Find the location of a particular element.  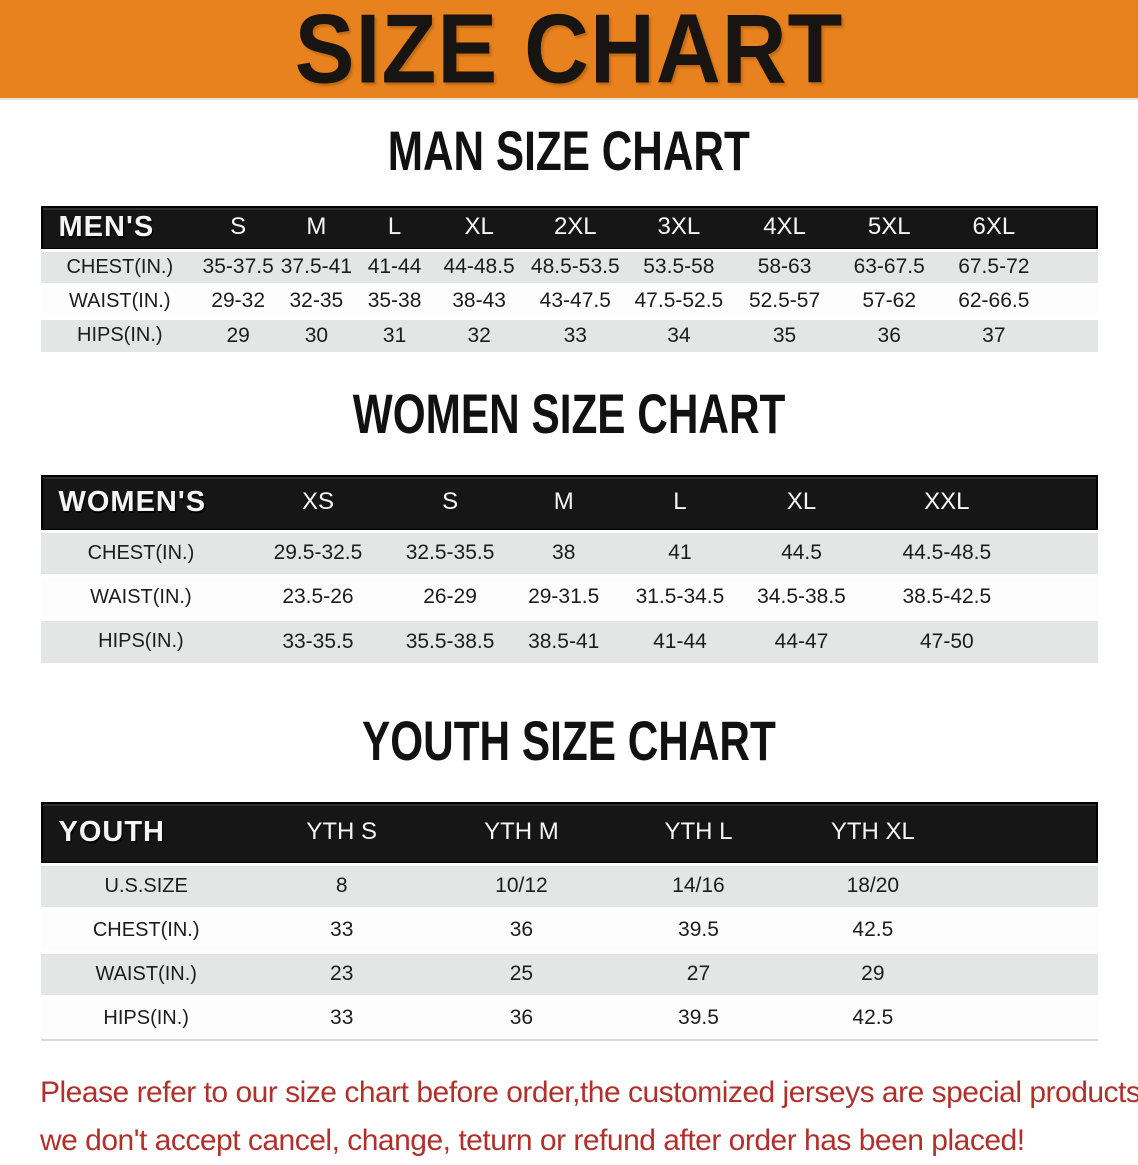

measurement-value: 44.5-48.5 is located at coordinates (946, 553).